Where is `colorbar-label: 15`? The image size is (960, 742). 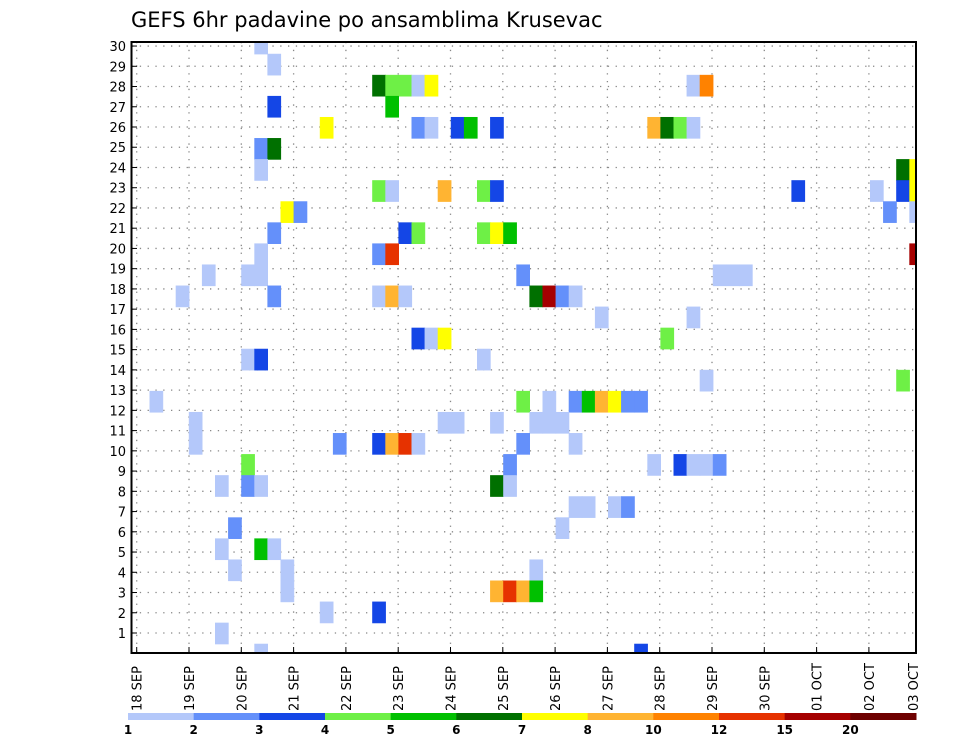 colorbar-label: 15 is located at coordinates (784, 730).